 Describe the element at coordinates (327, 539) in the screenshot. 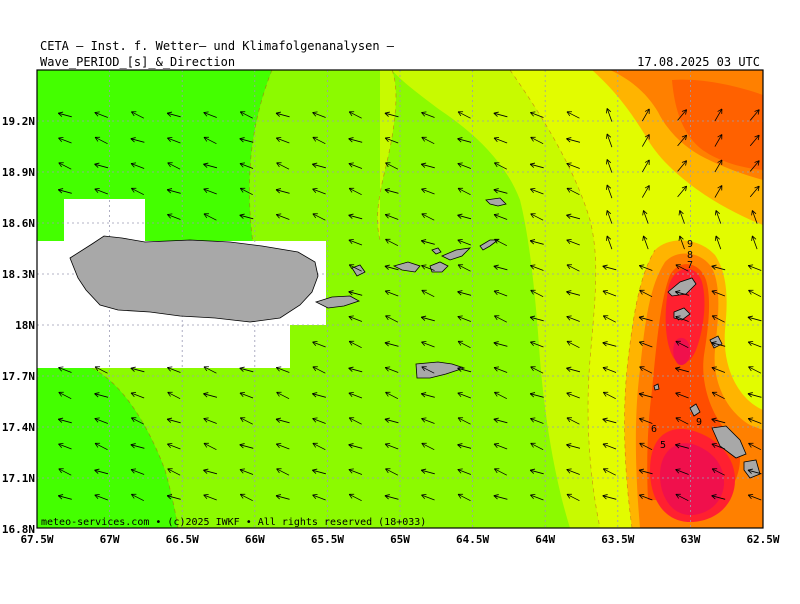

I see `x-tick-label: 65.5W` at that location.